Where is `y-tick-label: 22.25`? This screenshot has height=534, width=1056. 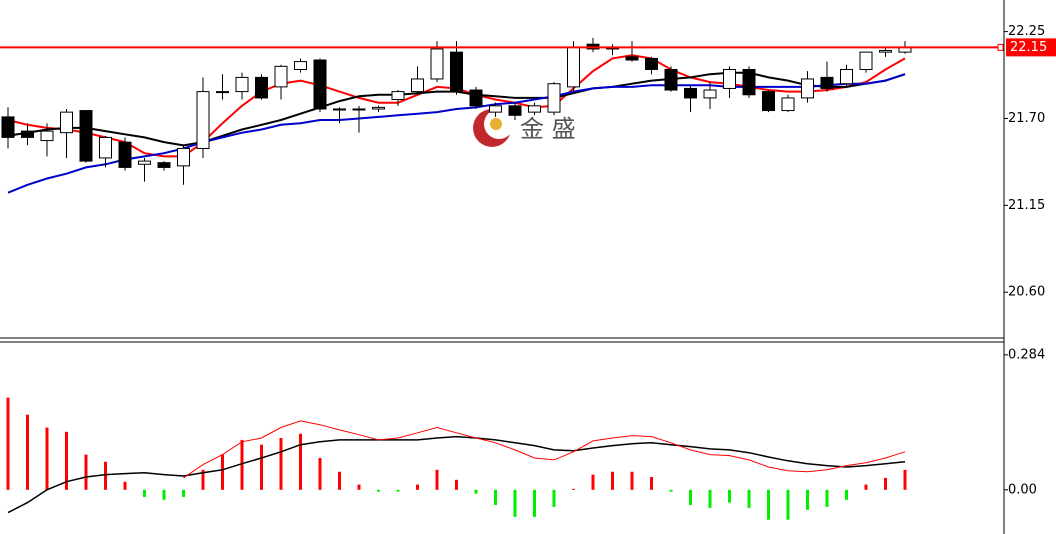
y-tick-label: 22.25 is located at coordinates (1026, 31).